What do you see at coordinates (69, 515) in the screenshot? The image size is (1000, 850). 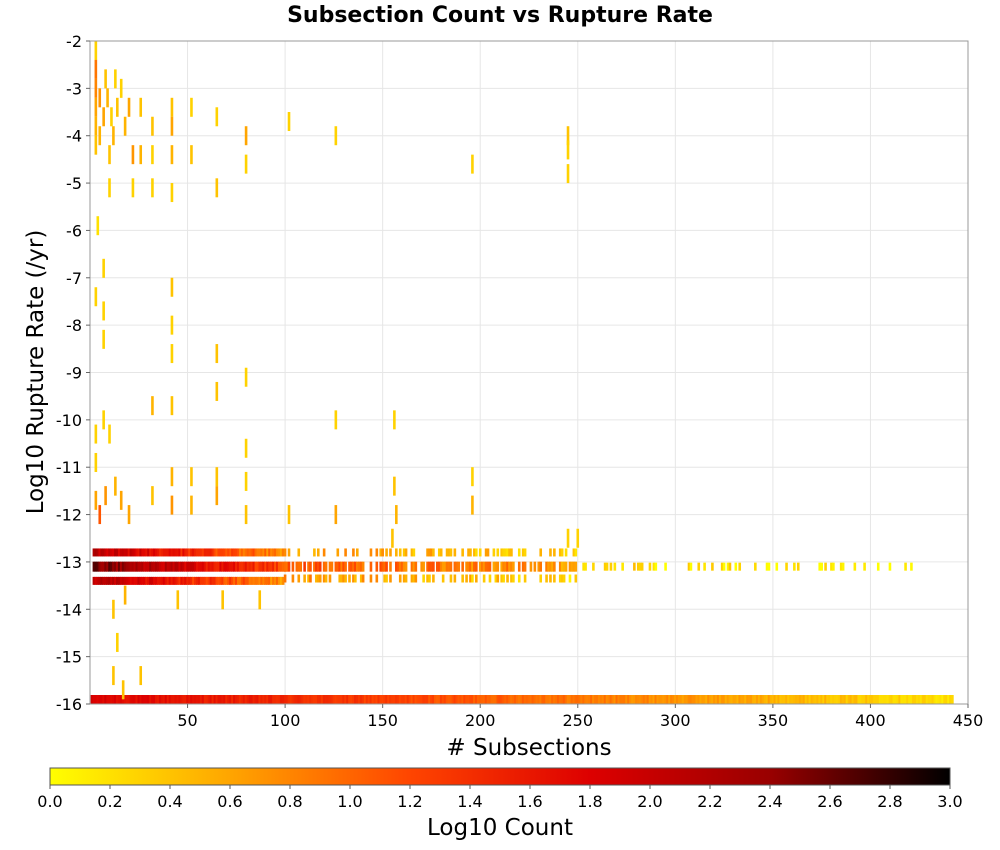 I see `y-tick-label: -12` at bounding box center [69, 515].